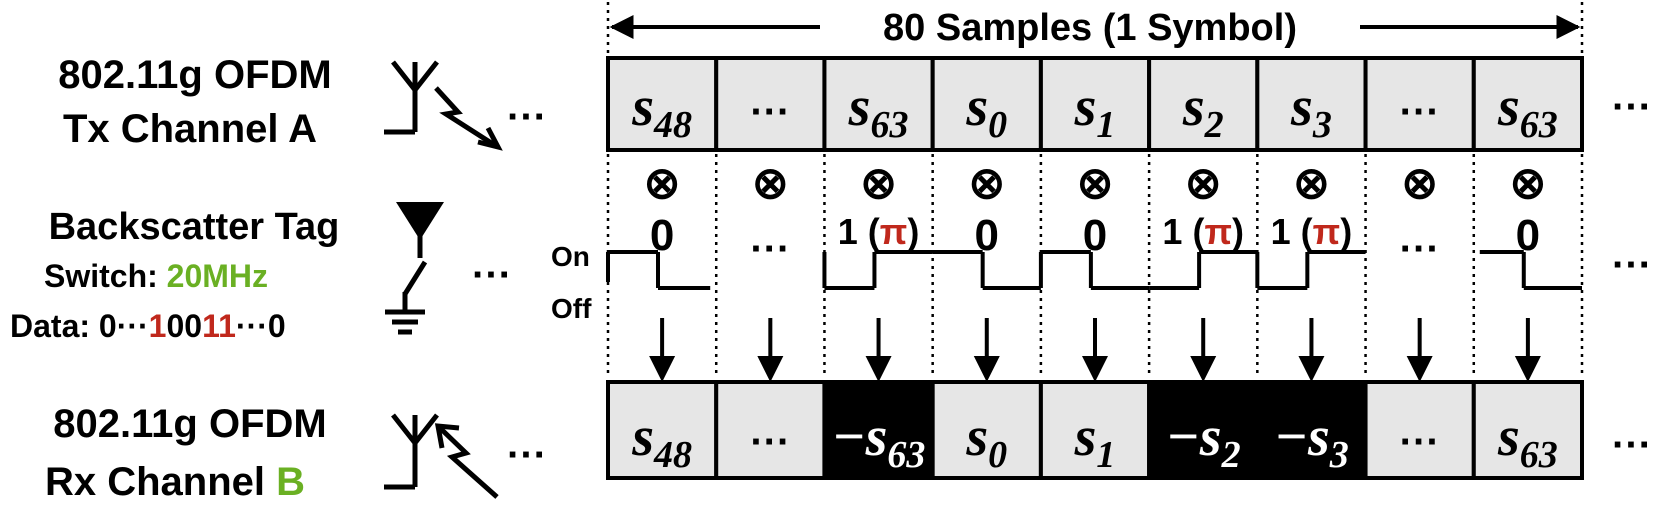 This screenshot has width=1666, height=520. Describe the element at coordinates (986, 111) in the screenshot. I see `tx-sample-label: s0` at that location.